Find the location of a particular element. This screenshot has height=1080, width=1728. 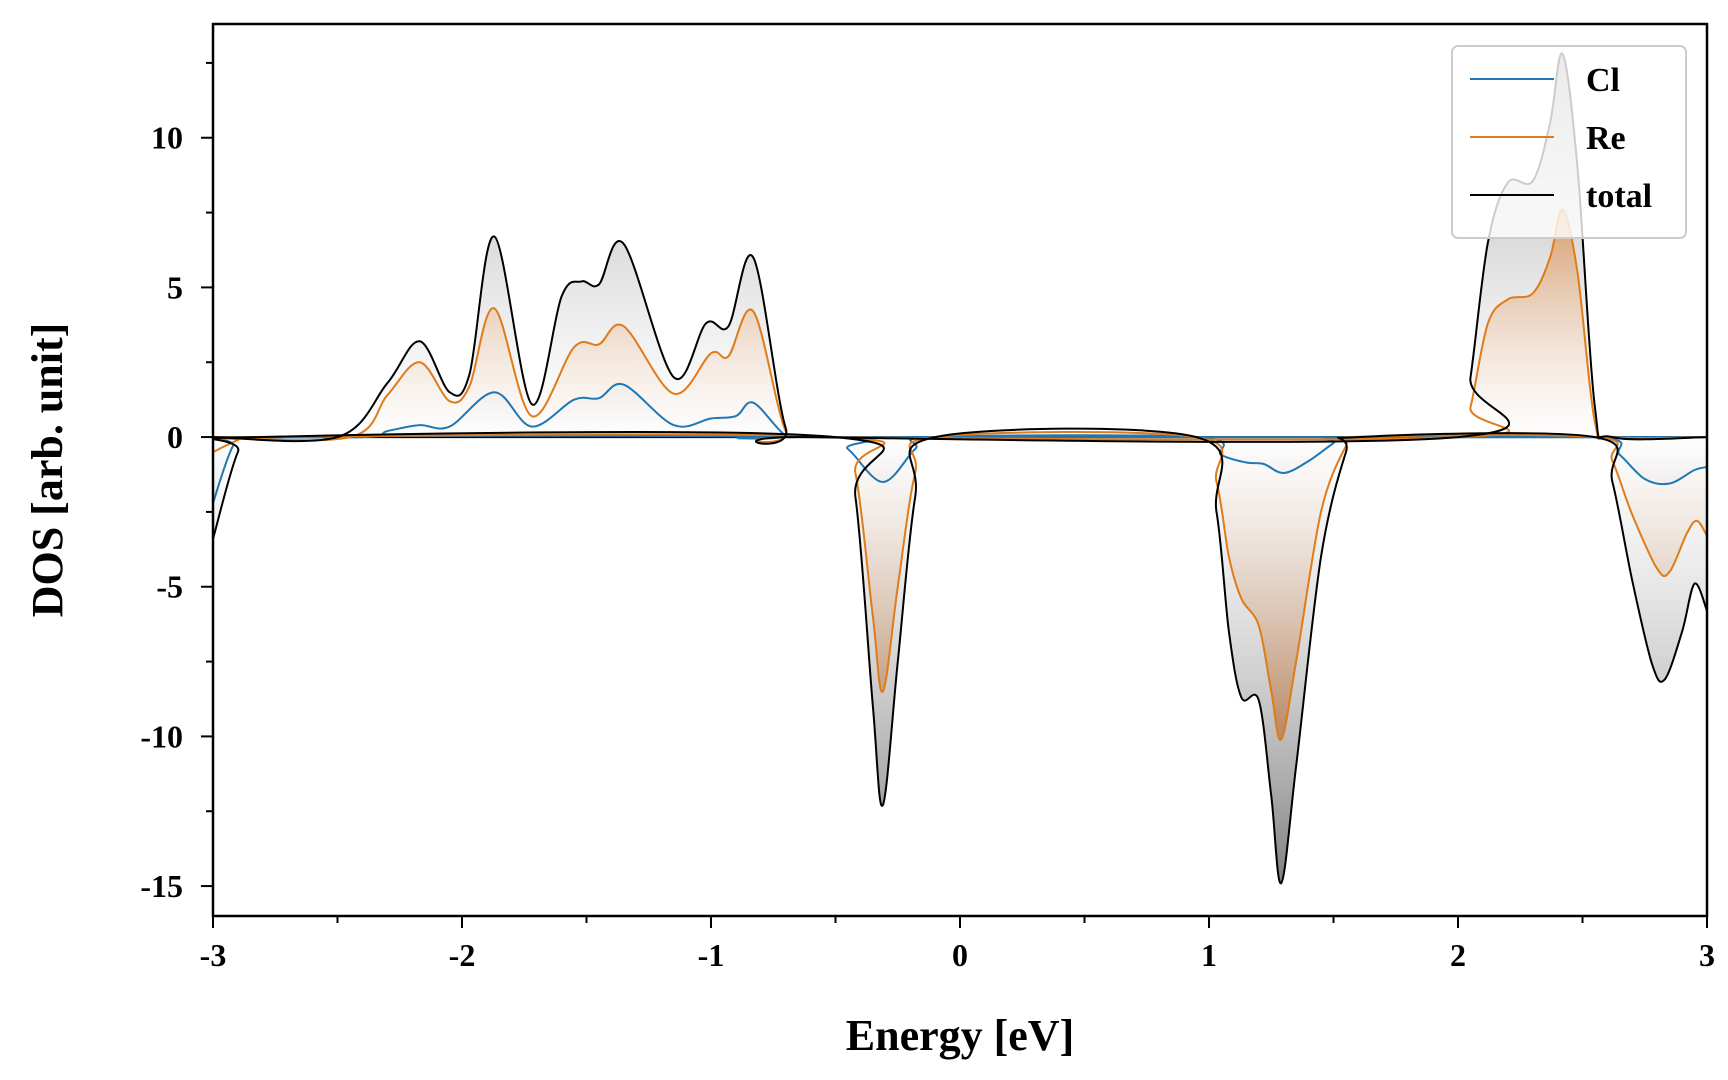

y-tick-label: -15 is located at coordinates (161, 886).